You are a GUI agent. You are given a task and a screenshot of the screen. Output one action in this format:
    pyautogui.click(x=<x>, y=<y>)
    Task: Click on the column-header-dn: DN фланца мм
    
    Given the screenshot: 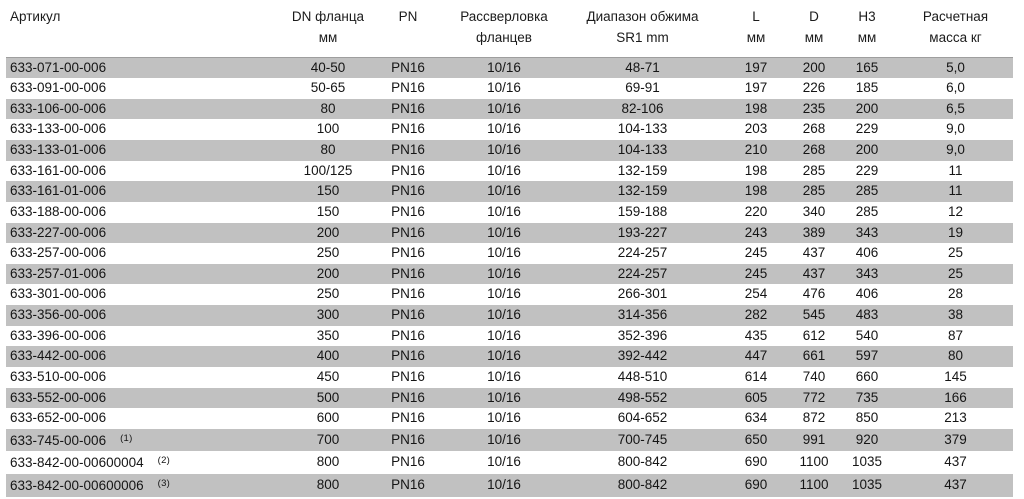 What is the action you would take?
    pyautogui.click(x=328, y=28)
    